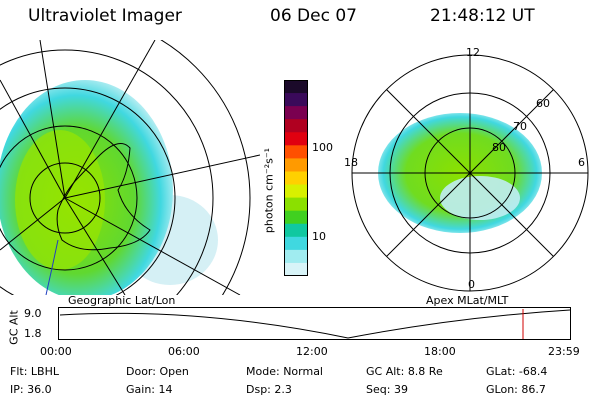 The image size is (600, 400). I want to click on mode-value: Normal, so click(303, 371).